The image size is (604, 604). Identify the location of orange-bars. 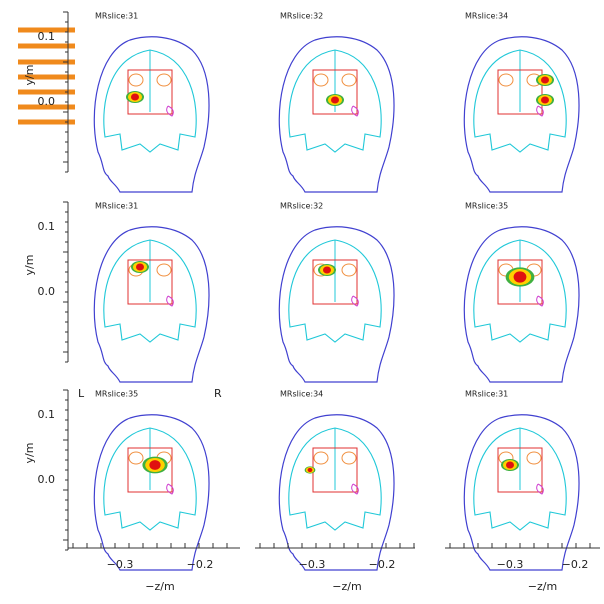
(46, 76).